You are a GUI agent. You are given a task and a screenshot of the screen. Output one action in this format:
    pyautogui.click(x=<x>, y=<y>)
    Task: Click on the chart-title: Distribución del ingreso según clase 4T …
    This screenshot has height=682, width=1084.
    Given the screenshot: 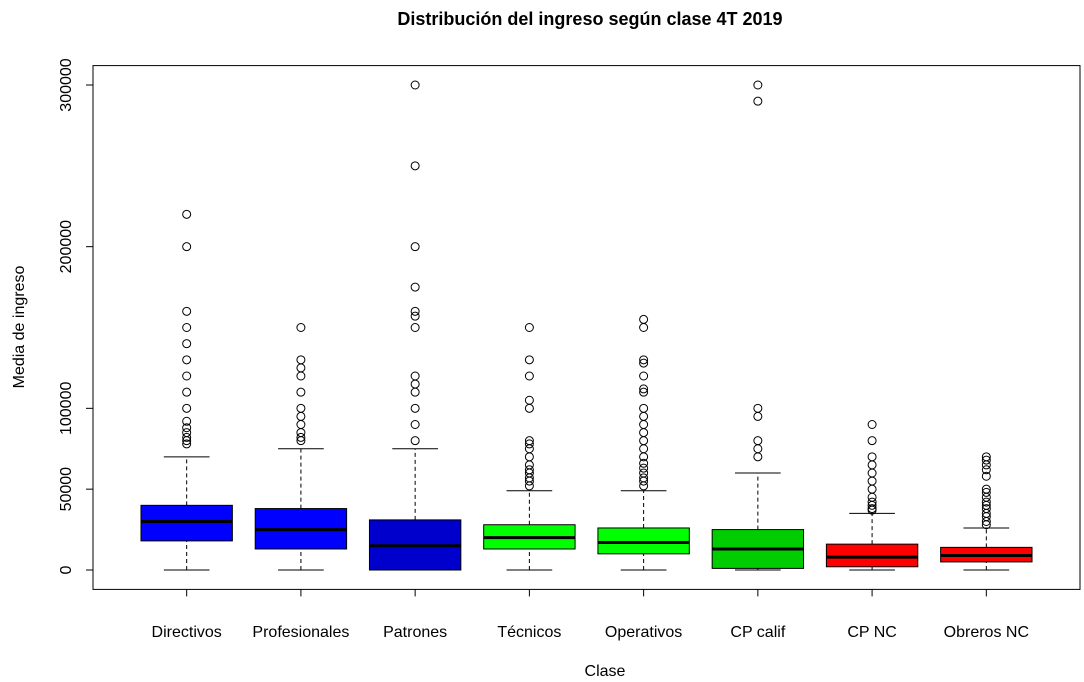 What is the action you would take?
    pyautogui.click(x=589, y=19)
    